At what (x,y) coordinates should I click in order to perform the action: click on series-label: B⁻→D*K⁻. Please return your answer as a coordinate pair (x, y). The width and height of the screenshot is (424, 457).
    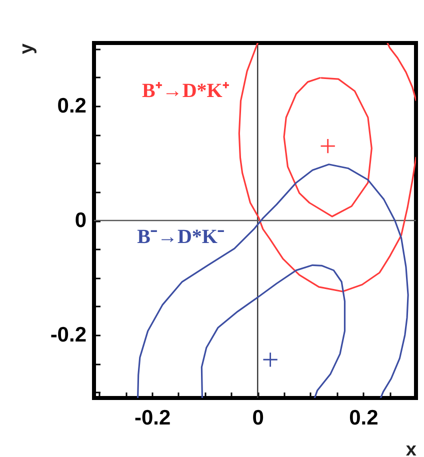
    Looking at the image, I should click on (180, 237).